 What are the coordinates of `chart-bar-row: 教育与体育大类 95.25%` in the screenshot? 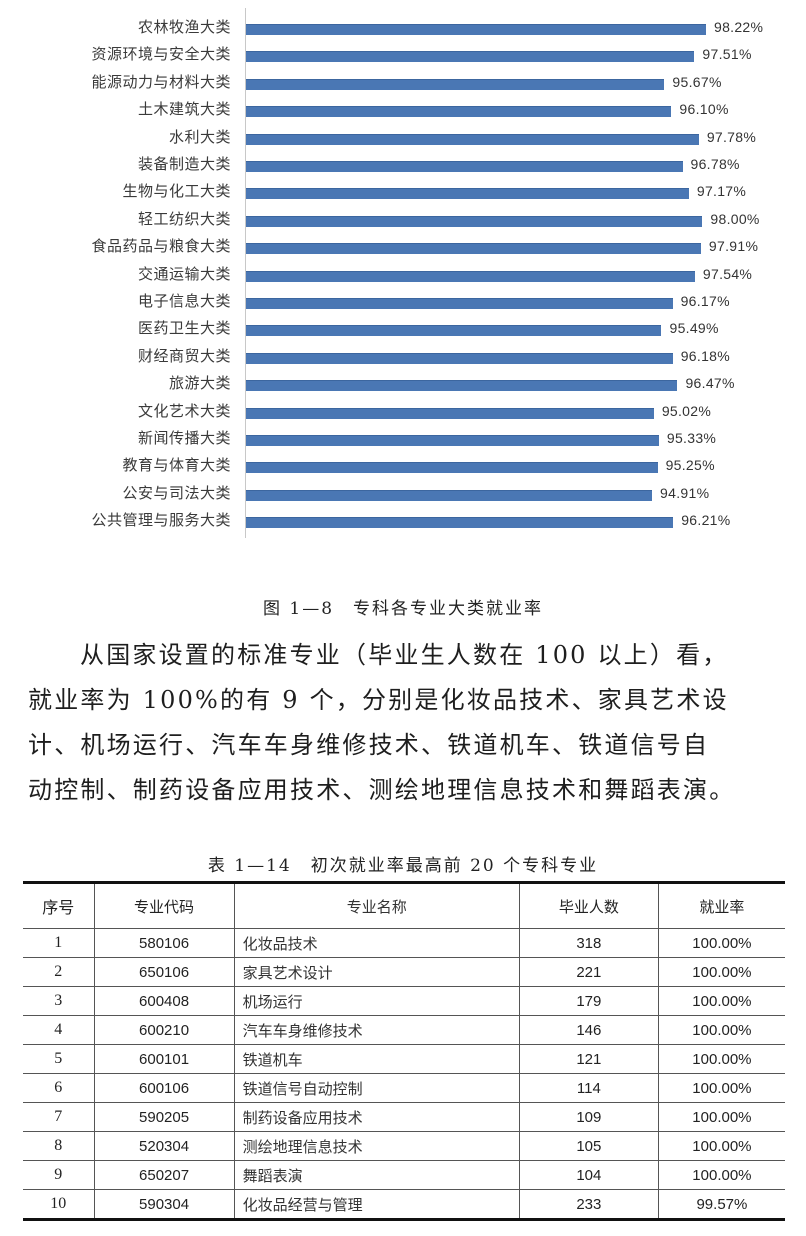 It's located at (403, 464).